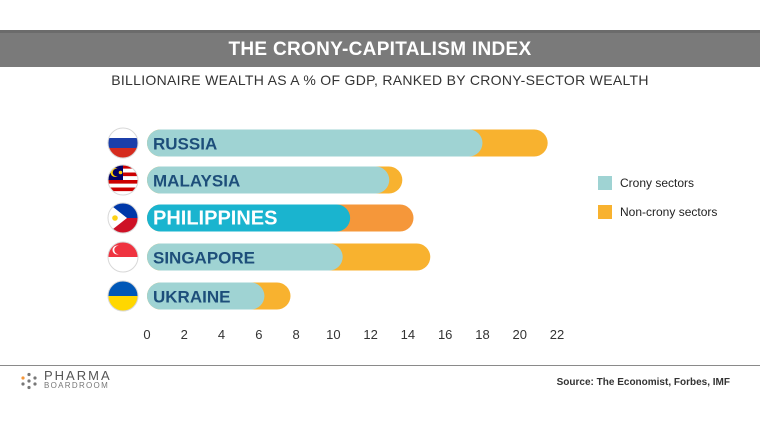 The height and width of the screenshot is (431, 760). Describe the element at coordinates (519, 334) in the screenshot. I see `x-tick-label: 20` at that location.